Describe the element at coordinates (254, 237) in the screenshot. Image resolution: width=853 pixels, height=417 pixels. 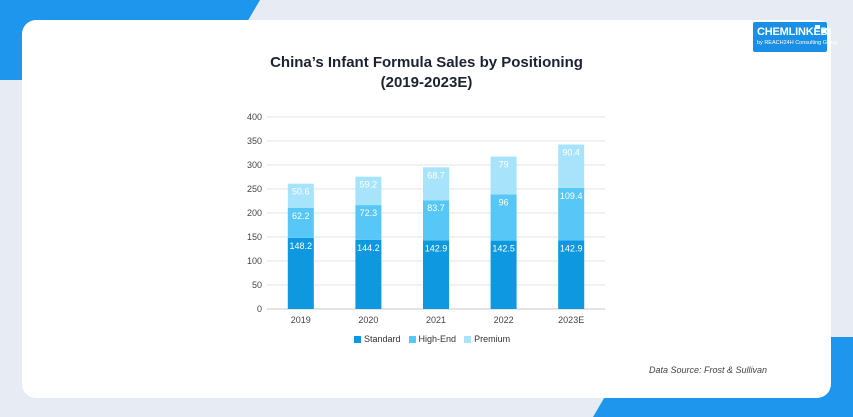
I see `y-tick-label: 150` at that location.